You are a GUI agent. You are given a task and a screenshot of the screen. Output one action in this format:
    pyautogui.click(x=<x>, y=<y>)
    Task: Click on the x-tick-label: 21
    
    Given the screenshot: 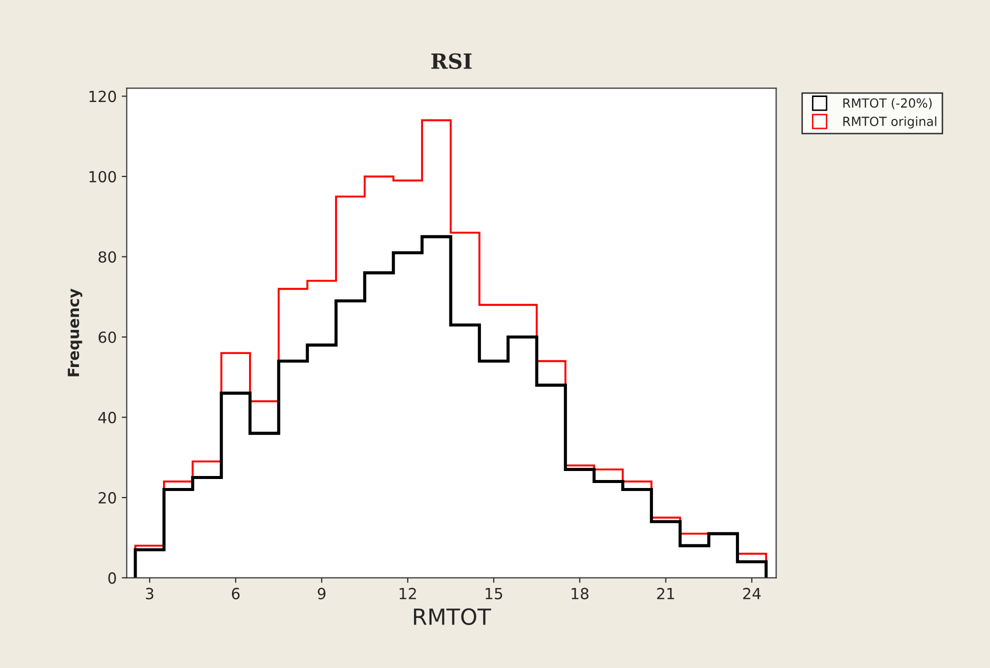 What is the action you would take?
    pyautogui.click(x=665, y=594)
    